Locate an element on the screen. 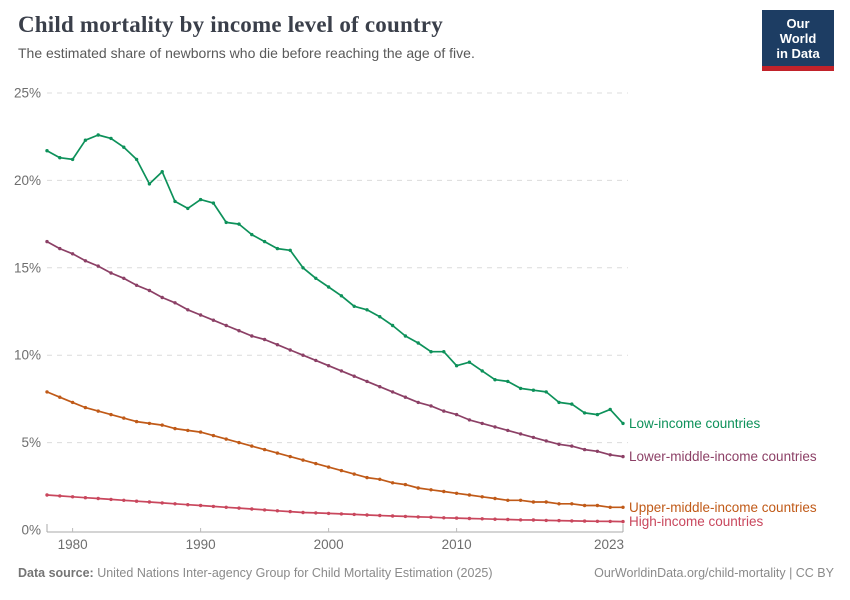 The width and height of the screenshot is (850, 600). data-point-upper-middle-income-countries-2014 is located at coordinates (508, 500).